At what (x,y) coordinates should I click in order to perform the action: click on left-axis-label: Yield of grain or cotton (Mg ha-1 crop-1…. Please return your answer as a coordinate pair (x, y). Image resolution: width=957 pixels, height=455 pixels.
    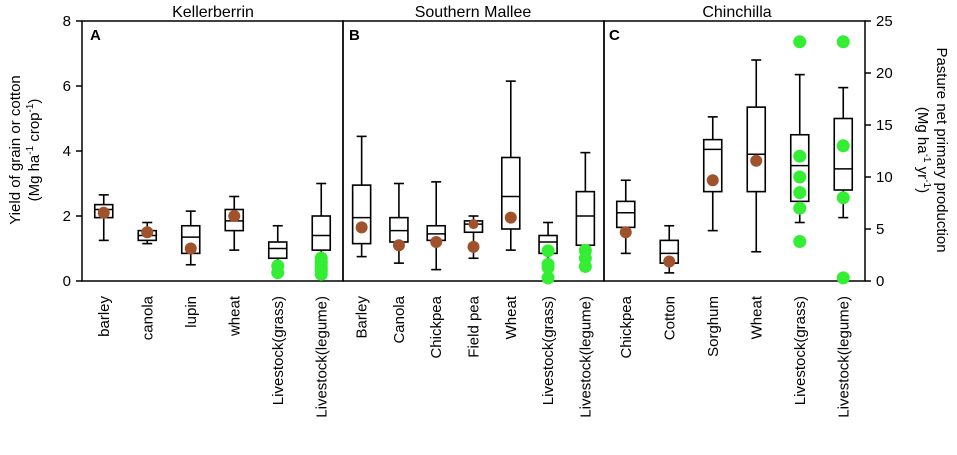
    Looking at the image, I should click on (25, 150).